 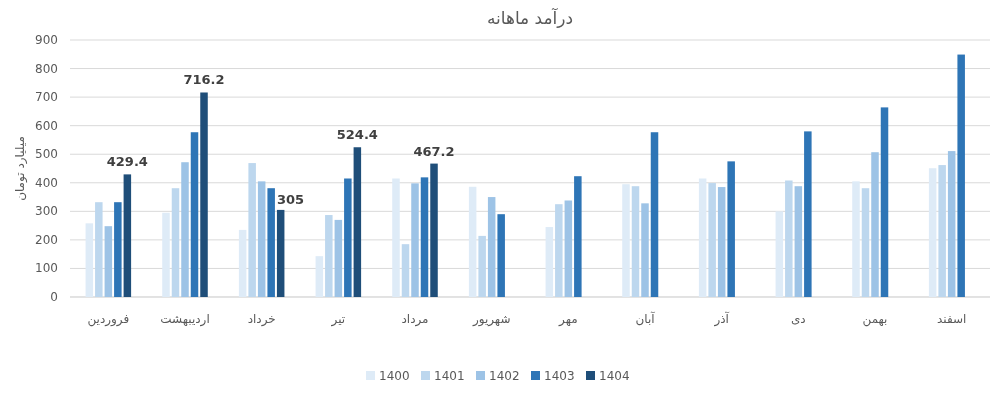 What do you see at coordinates (798, 319) in the screenshot?
I see `x-tick-label: دی` at bounding box center [798, 319].